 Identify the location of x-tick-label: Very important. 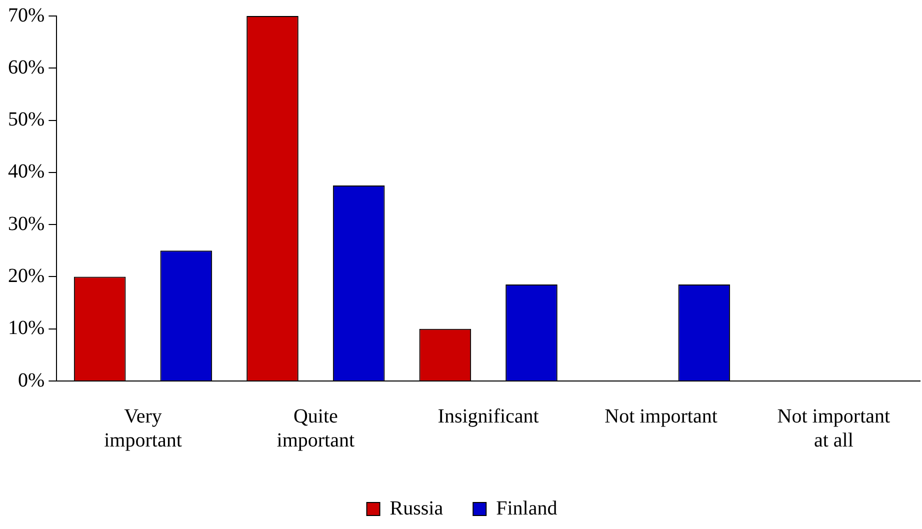
(143, 428).